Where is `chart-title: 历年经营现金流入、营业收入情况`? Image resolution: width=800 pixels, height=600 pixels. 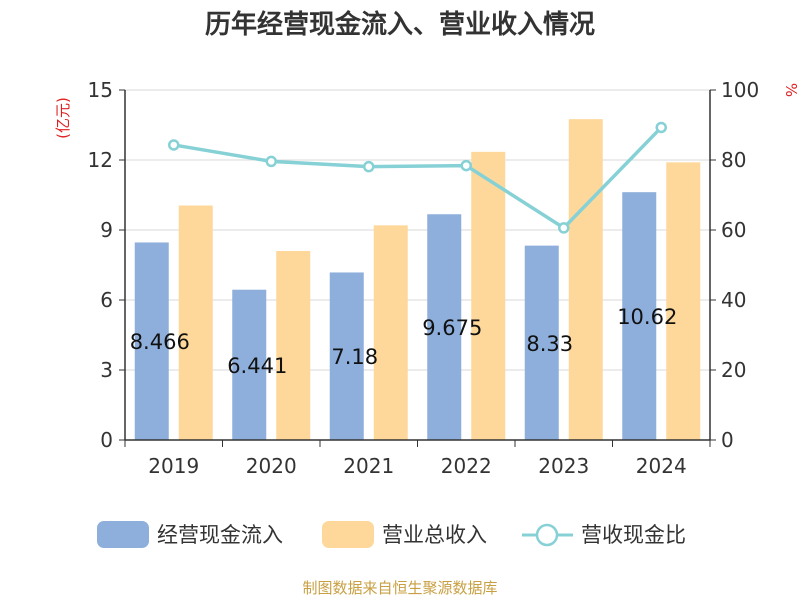 chart-title: 历年经营现金流入、营业收入情况 is located at coordinates (400, 24).